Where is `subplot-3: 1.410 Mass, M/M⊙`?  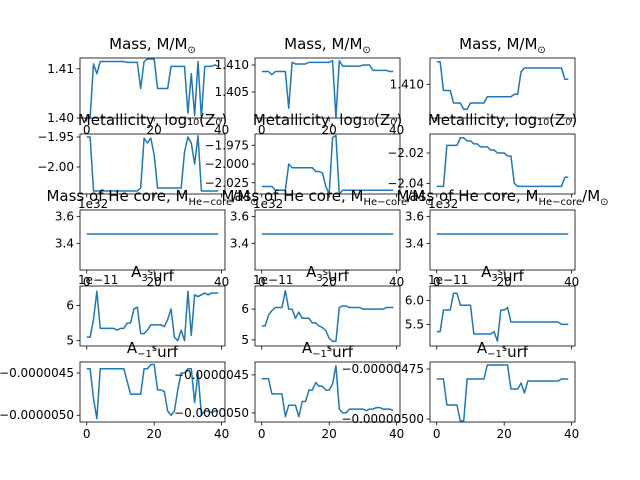
subplot-3: 1.410 Mass, M/M⊙ is located at coordinates (483, 78).